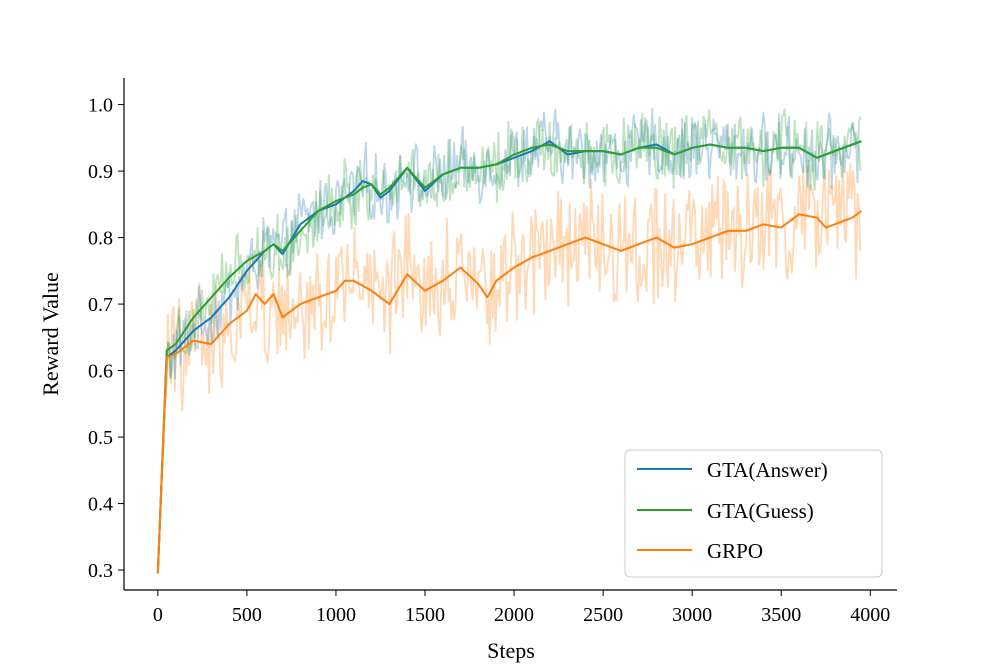 The image size is (997, 664). What do you see at coordinates (100, 372) in the screenshot?
I see `y-tick-label: 0.6` at bounding box center [100, 372].